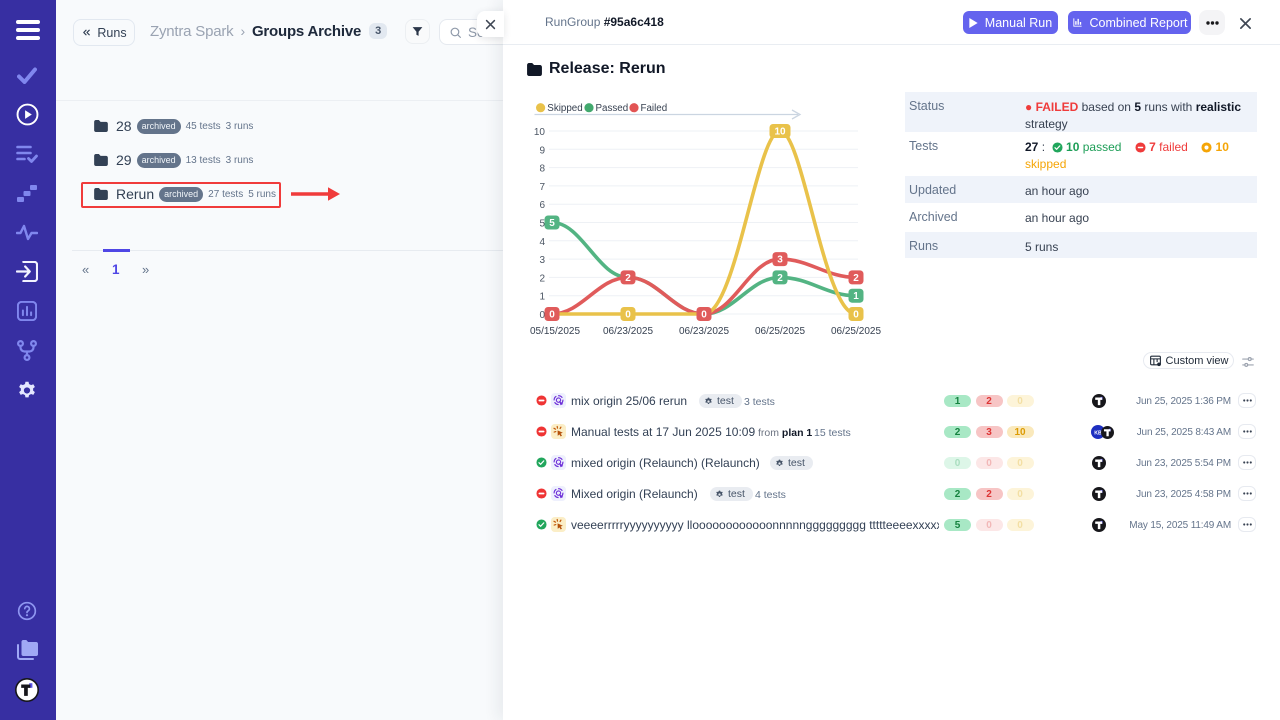 The width and height of the screenshot is (1280, 720). Describe the element at coordinates (542, 205) in the screenshot. I see `svg-text: 6` at that location.